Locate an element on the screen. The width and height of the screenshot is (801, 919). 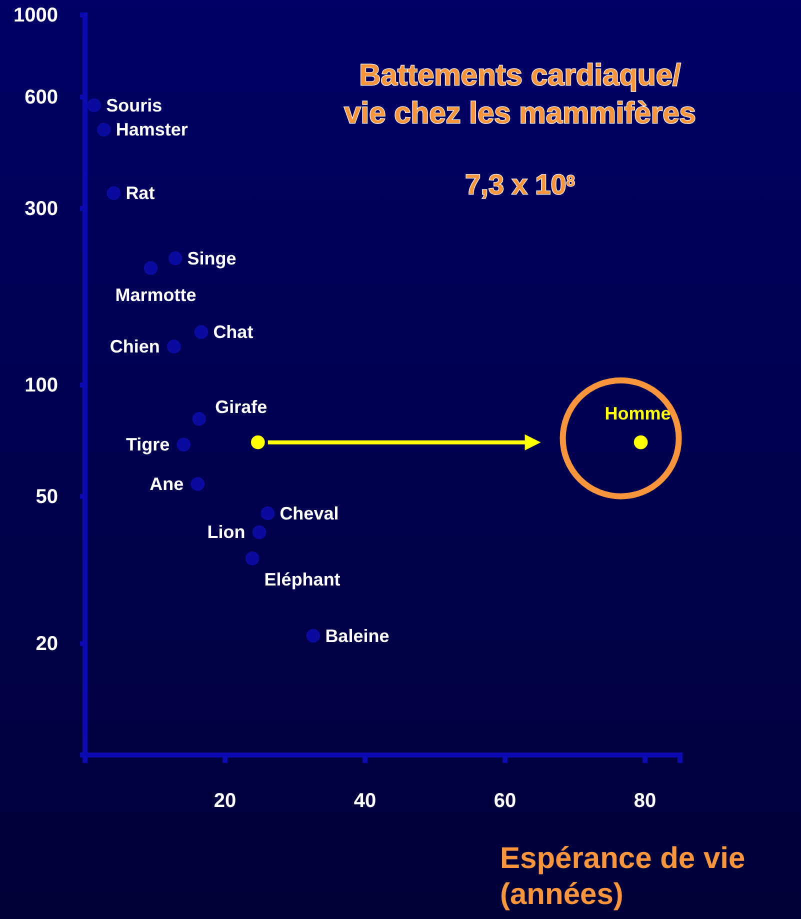
y-tick-label: 600 is located at coordinates (41, 97).